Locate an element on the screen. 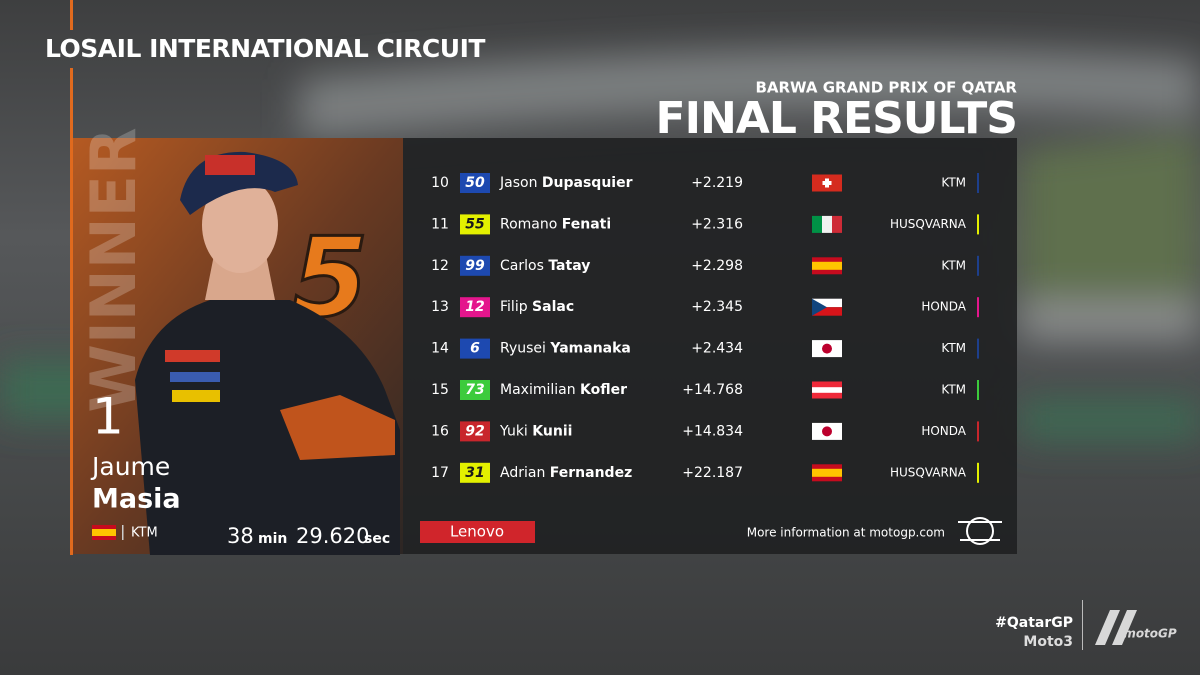  rider-name: Filip Salac is located at coordinates (537, 307).